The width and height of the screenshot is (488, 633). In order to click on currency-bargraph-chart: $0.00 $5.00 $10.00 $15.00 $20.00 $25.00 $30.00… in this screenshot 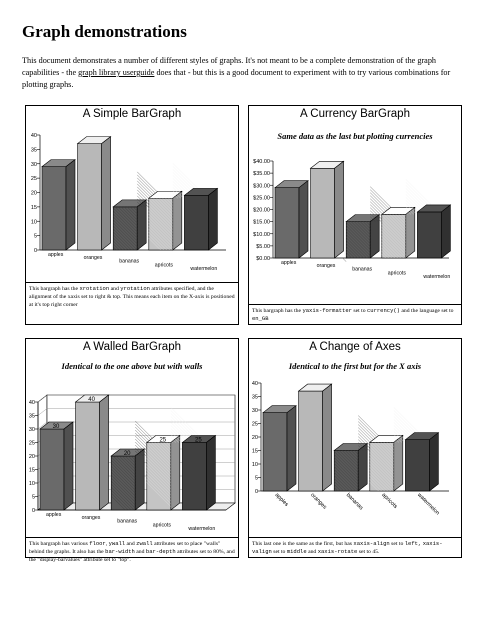, I will do `click(352, 219)`.